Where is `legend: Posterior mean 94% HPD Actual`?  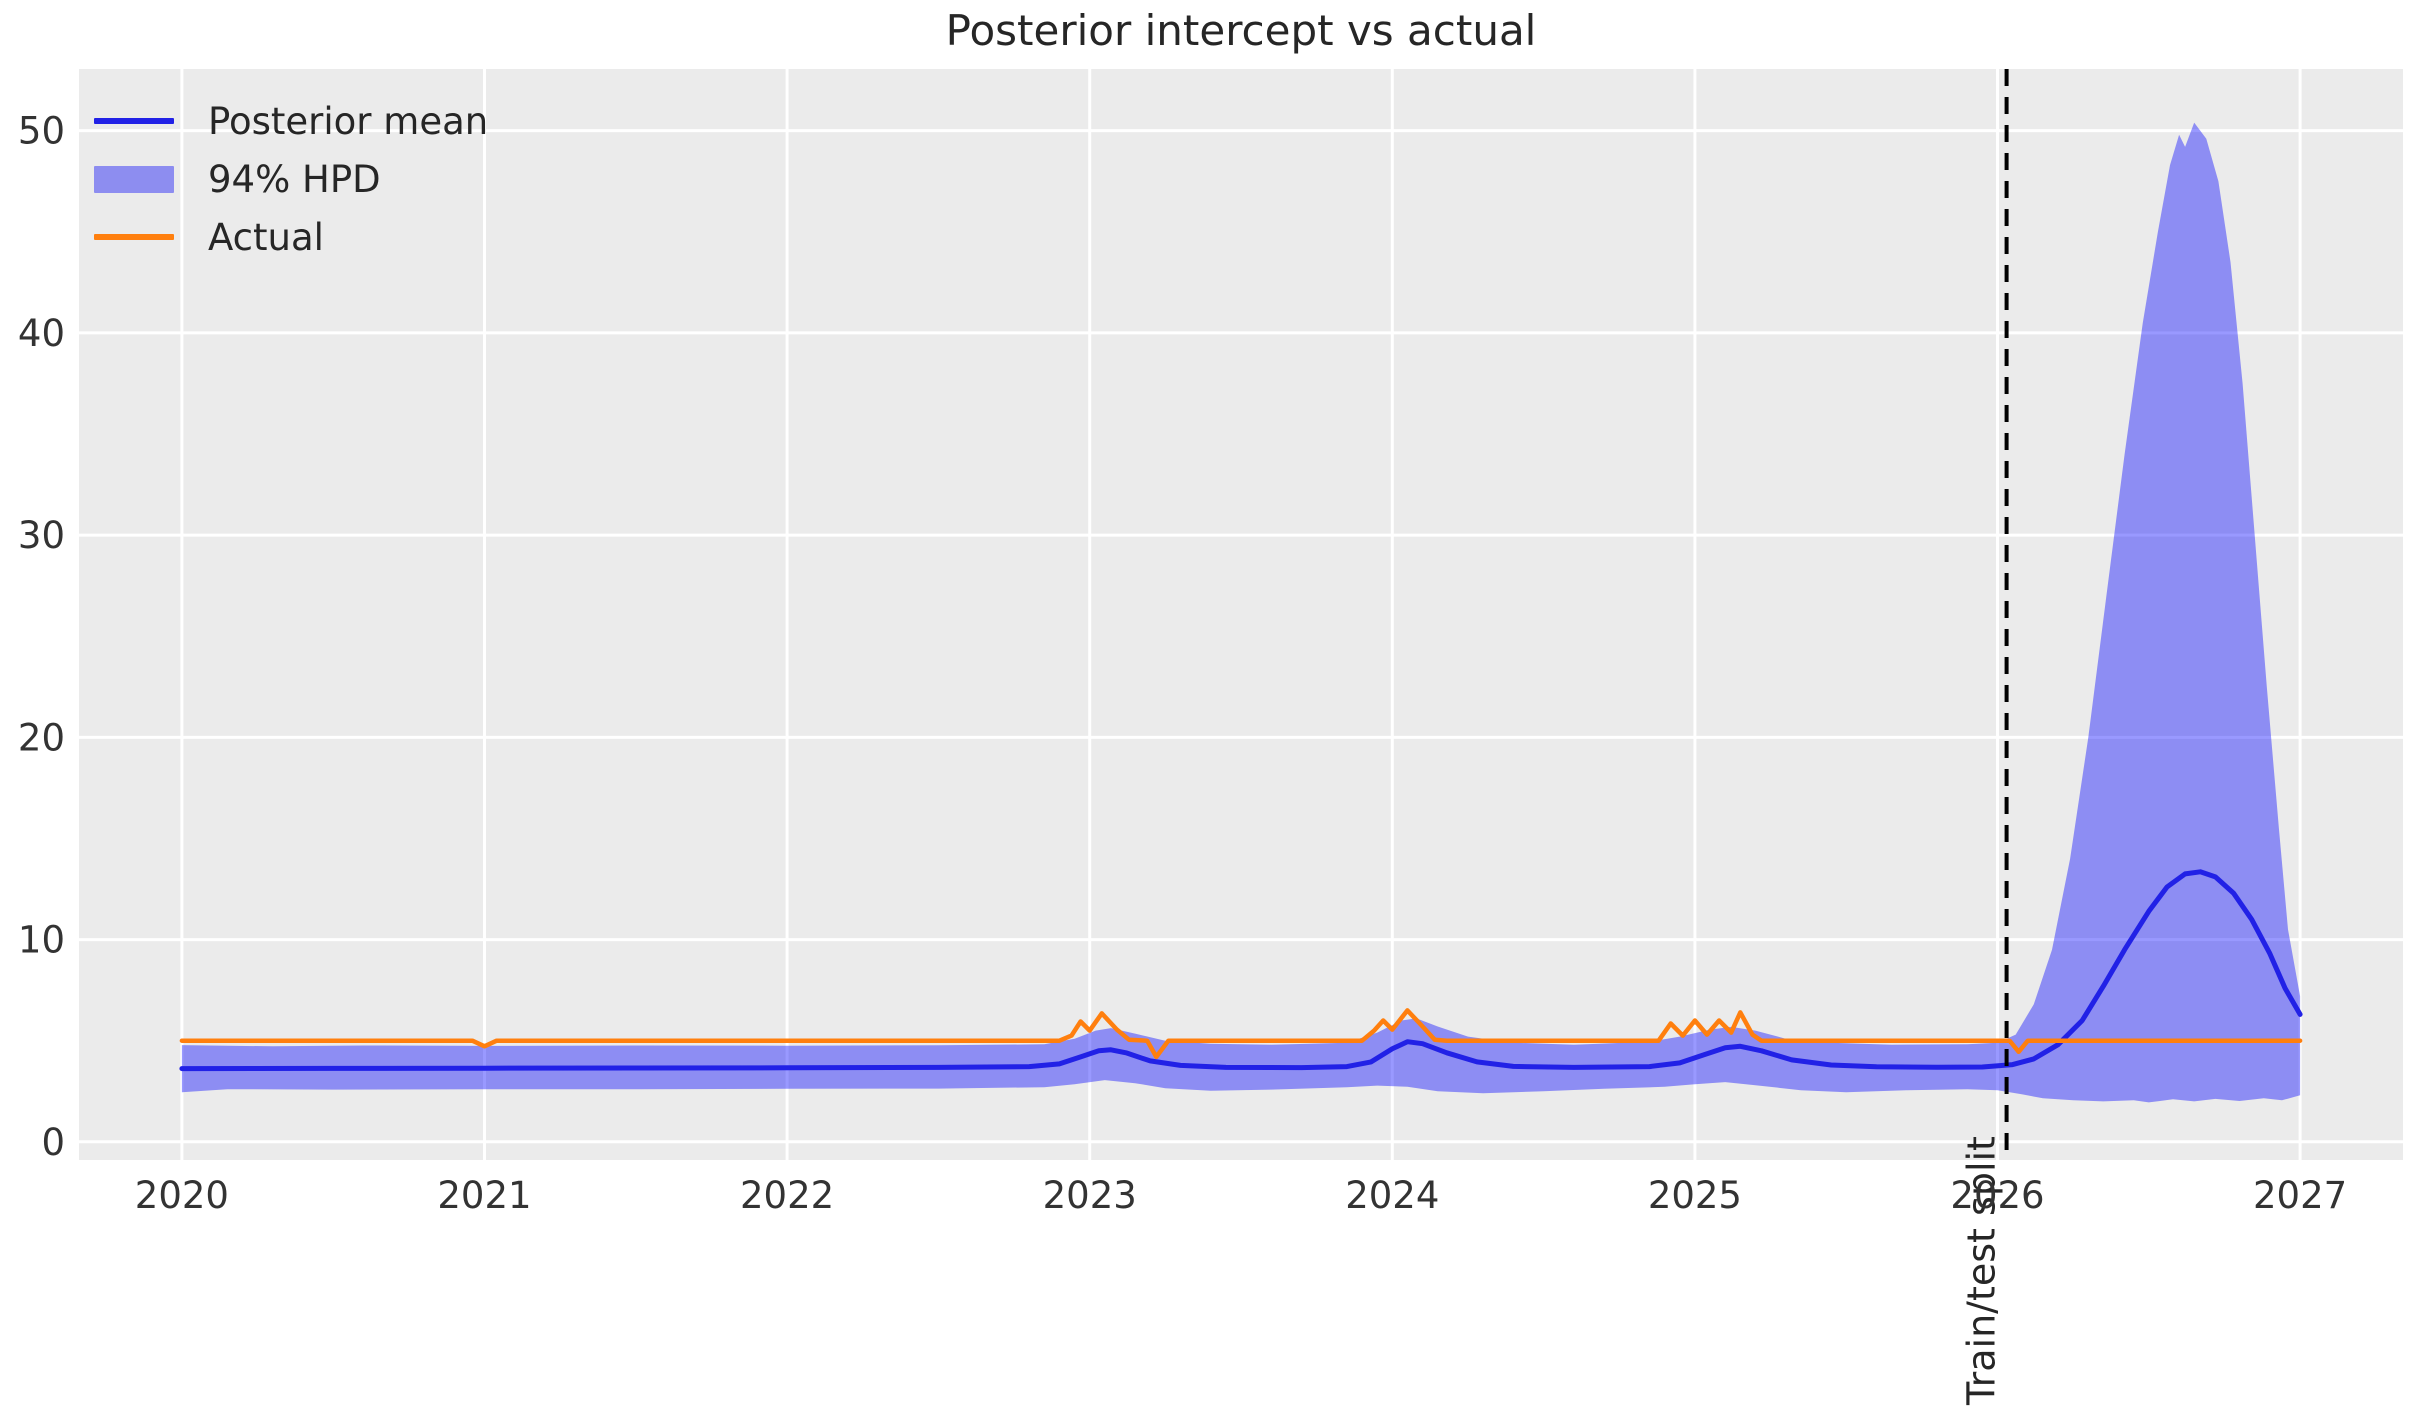
legend: Posterior mean 94% HPD Actual is located at coordinates (291, 179).